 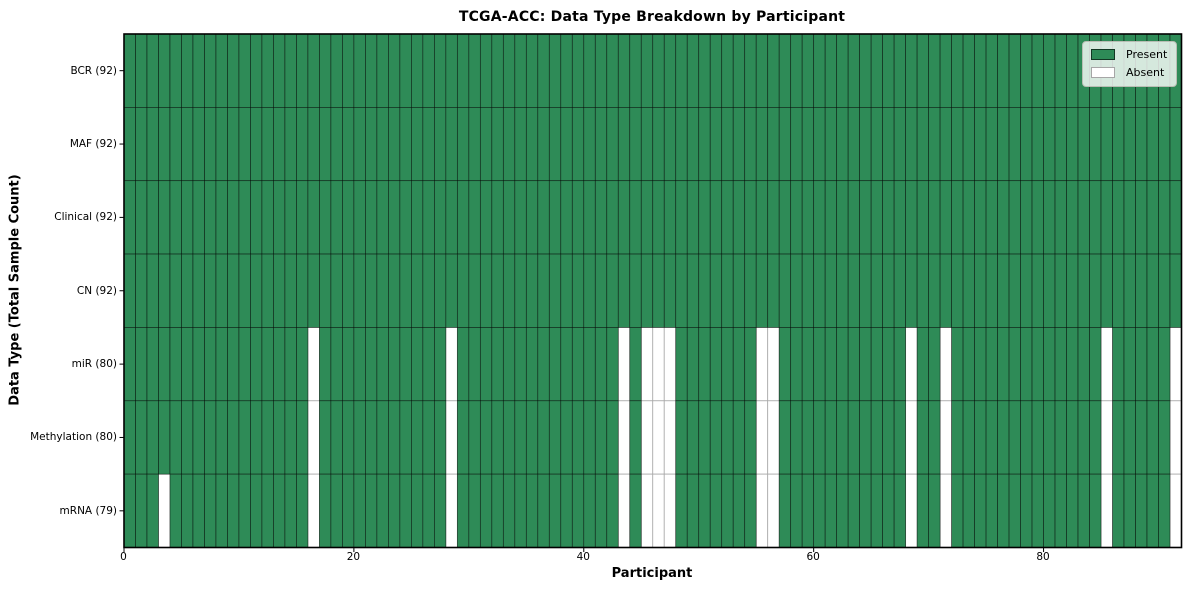 I want to click on y-tick-label: BCR (92), so click(x=93, y=70).